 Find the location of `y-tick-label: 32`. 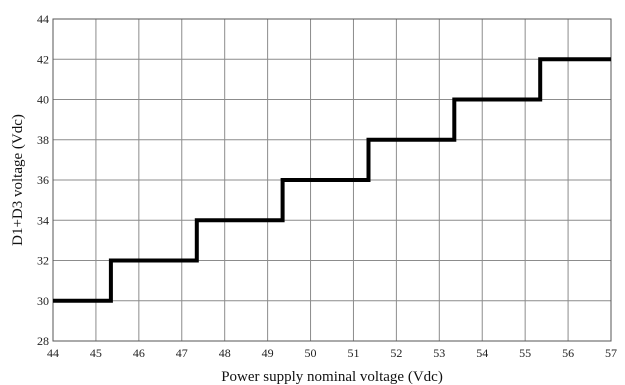

y-tick-label: 32 is located at coordinates (43, 261).